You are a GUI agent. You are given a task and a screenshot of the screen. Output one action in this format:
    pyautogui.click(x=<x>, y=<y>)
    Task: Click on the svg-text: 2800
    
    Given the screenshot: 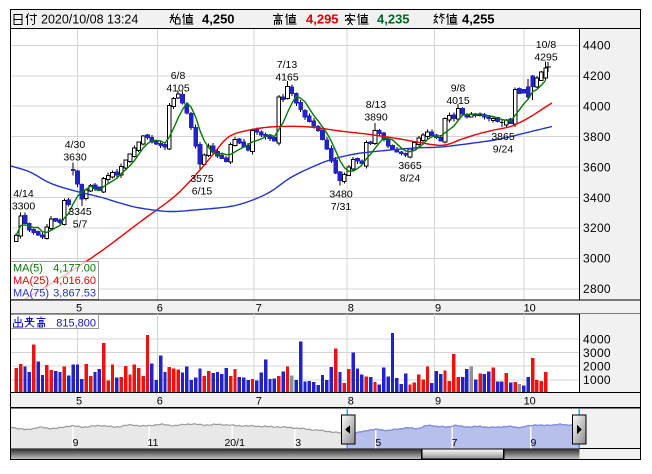 What is the action you would take?
    pyautogui.click(x=597, y=289)
    